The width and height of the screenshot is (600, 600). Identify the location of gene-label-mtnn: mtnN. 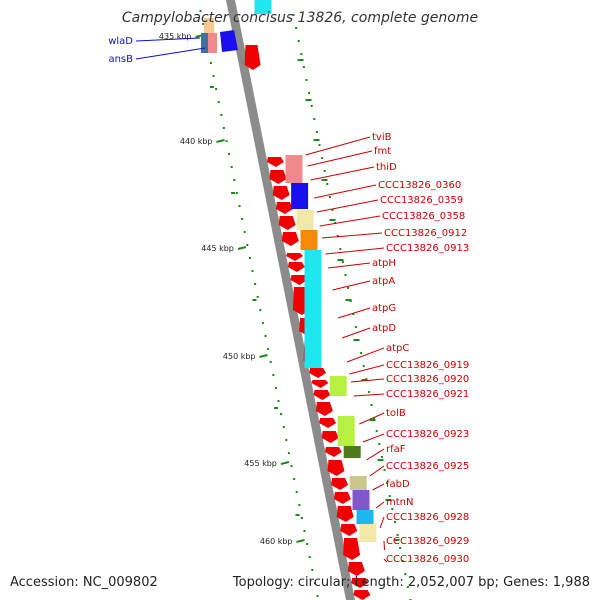
(399, 502).